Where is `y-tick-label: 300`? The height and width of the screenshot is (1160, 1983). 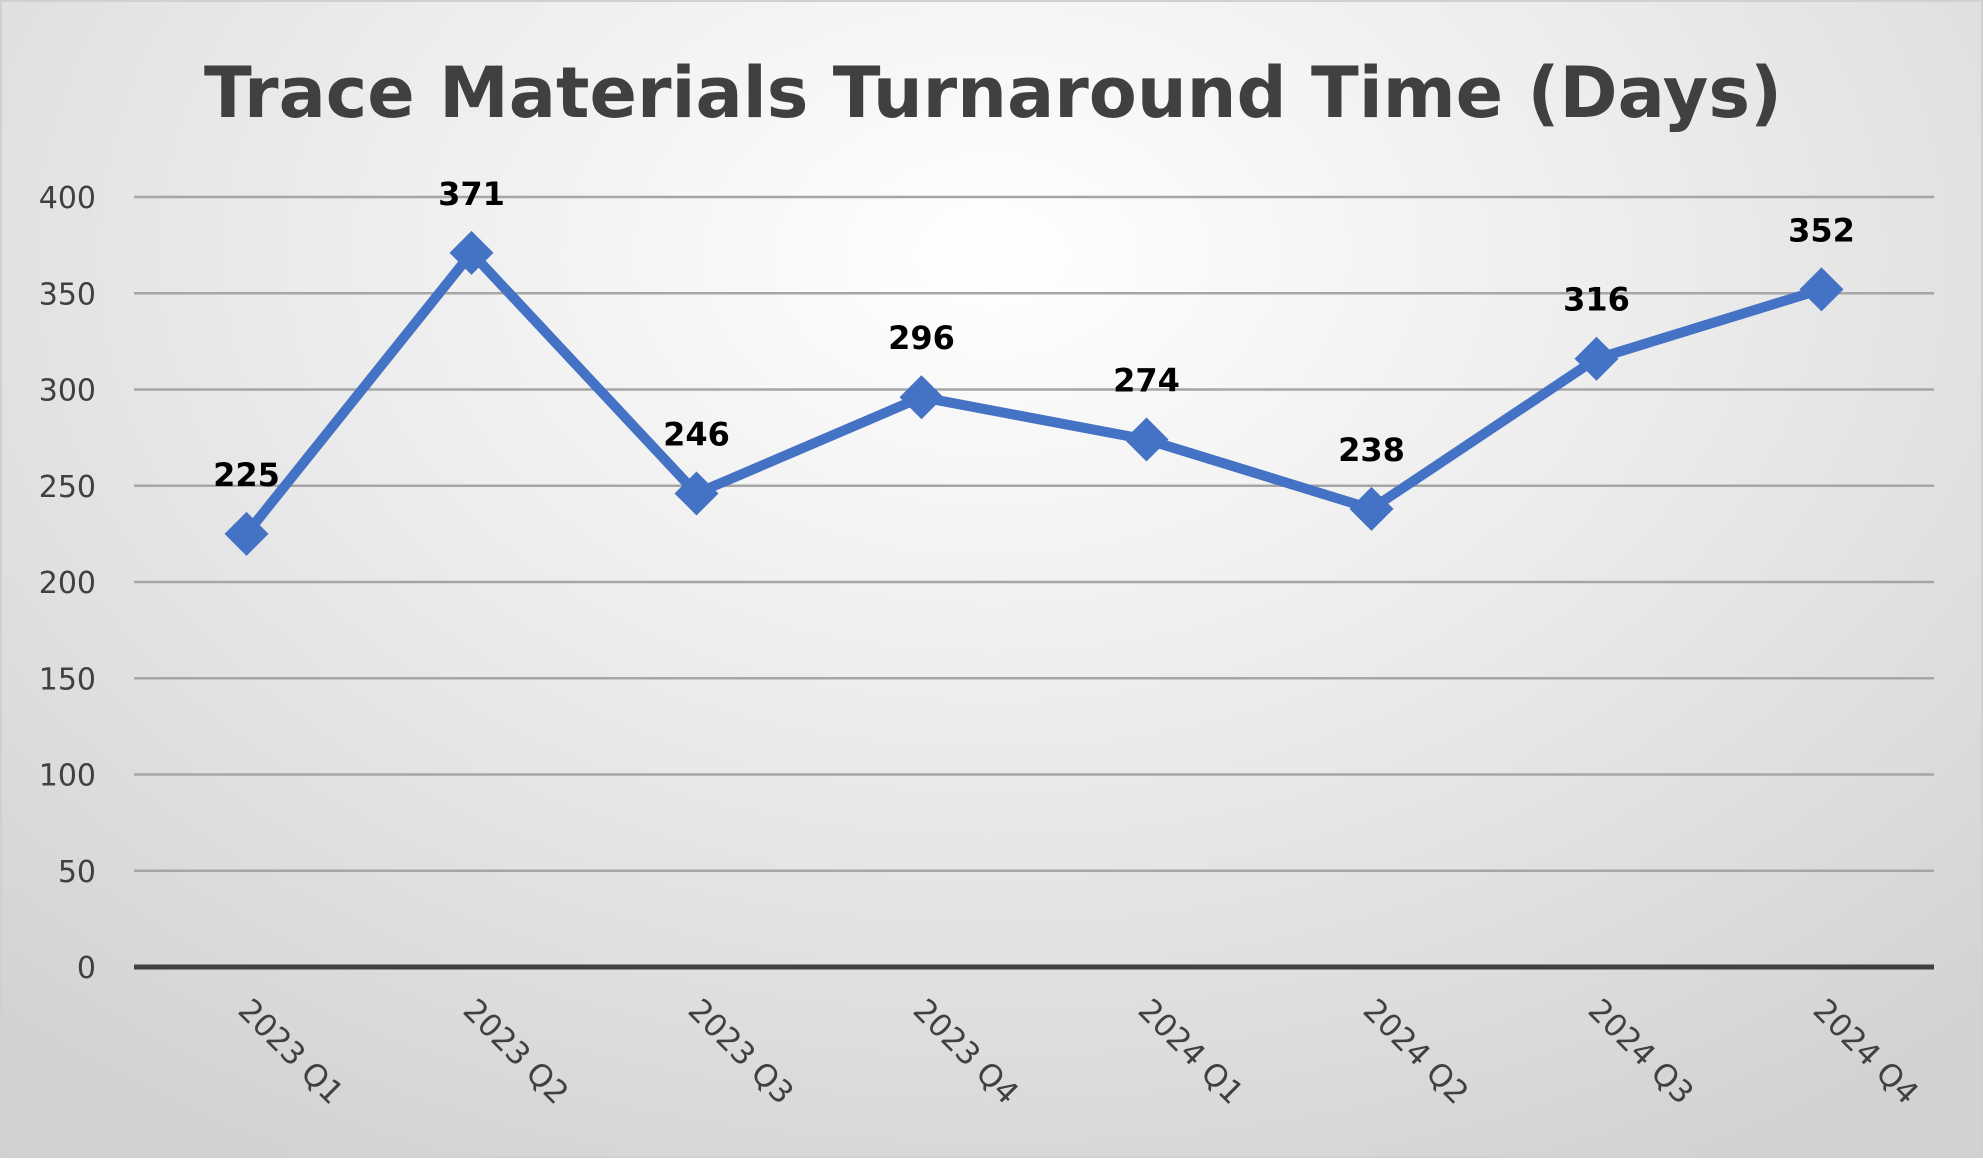 y-tick-label: 300 is located at coordinates (67, 391).